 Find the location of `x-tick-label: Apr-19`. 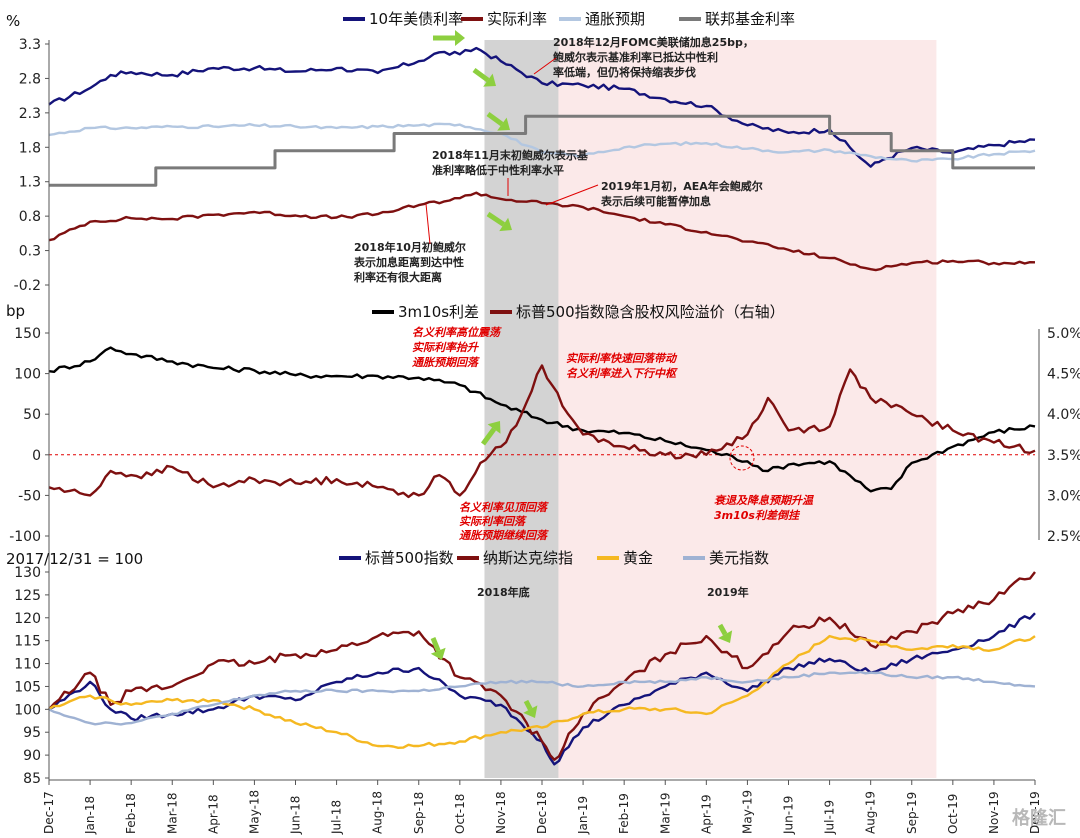

x-tick-label: Apr-19 is located at coordinates (706, 814).